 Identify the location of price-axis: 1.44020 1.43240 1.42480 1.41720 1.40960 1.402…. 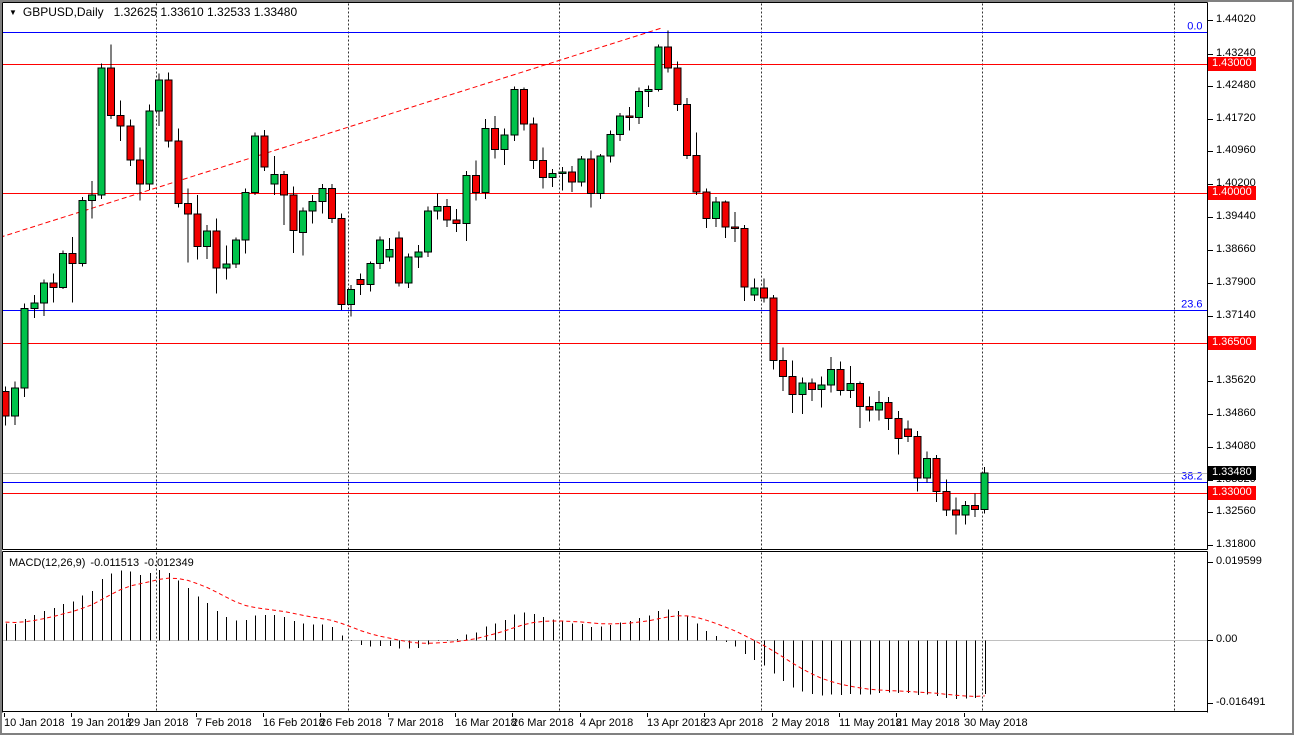
(1251, 356).